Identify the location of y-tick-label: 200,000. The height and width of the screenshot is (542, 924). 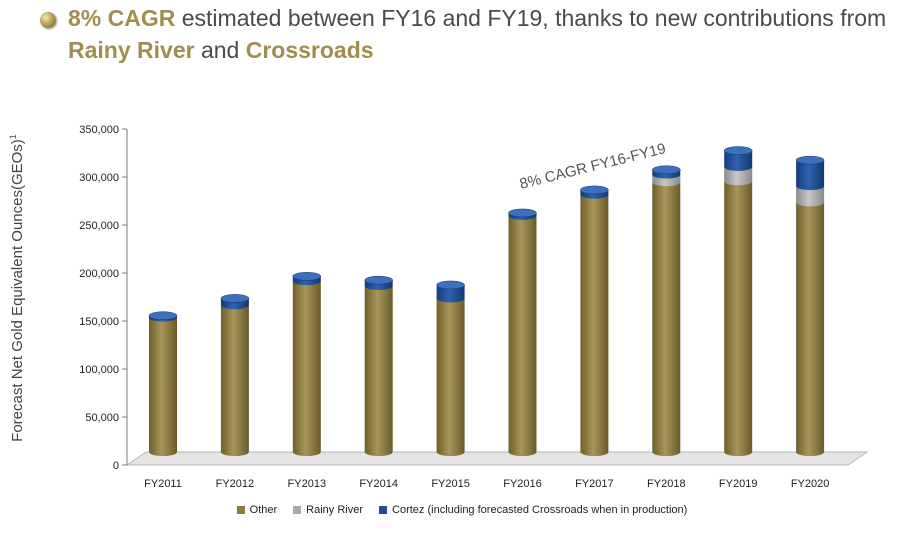
(99, 274).